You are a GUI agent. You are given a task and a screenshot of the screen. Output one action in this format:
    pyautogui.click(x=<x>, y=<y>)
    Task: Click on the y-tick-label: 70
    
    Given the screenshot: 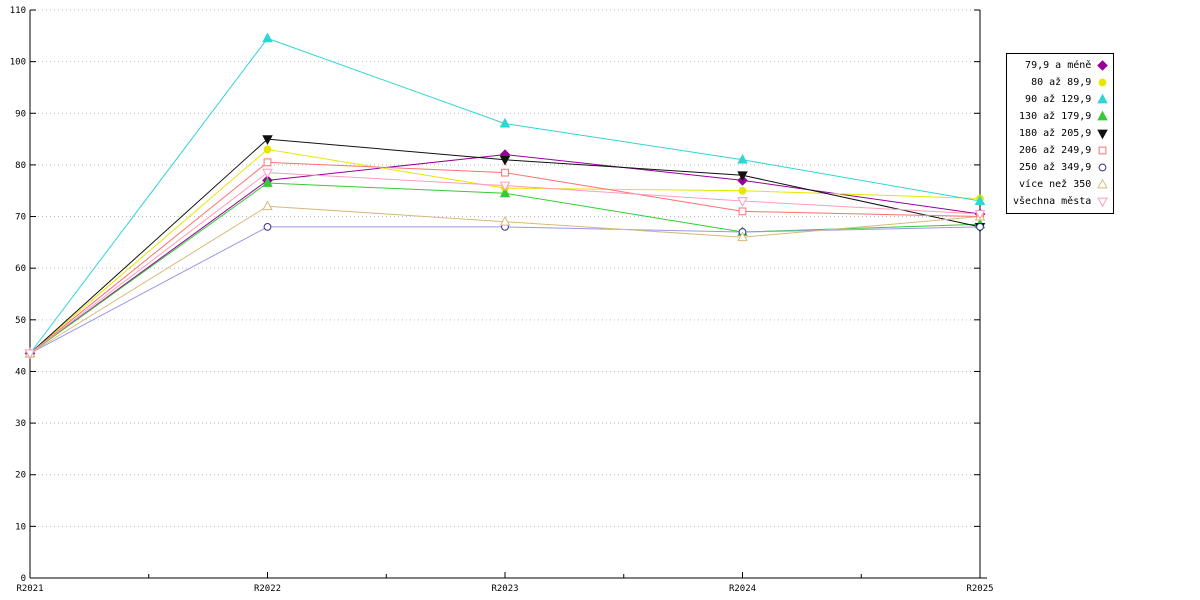 What is the action you would take?
    pyautogui.click(x=20, y=218)
    